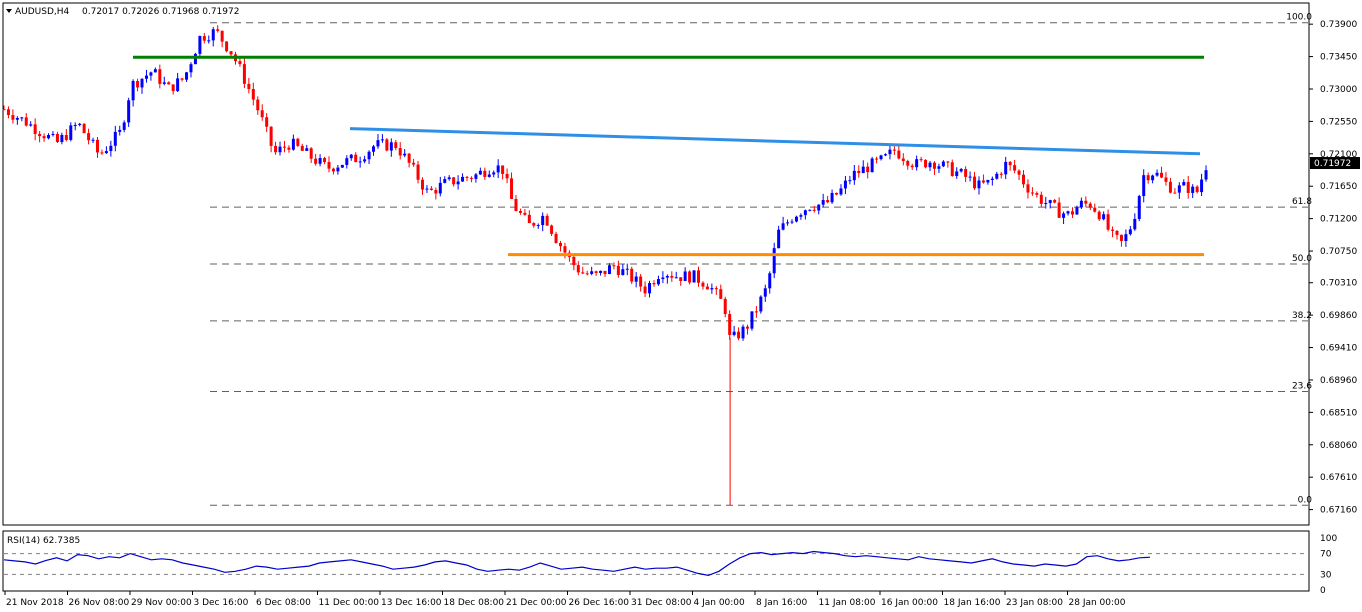 This screenshot has width=1362, height=612. What do you see at coordinates (1097, 603) in the screenshot?
I see `x-tick-label: 28 Jan 00:00` at bounding box center [1097, 603].